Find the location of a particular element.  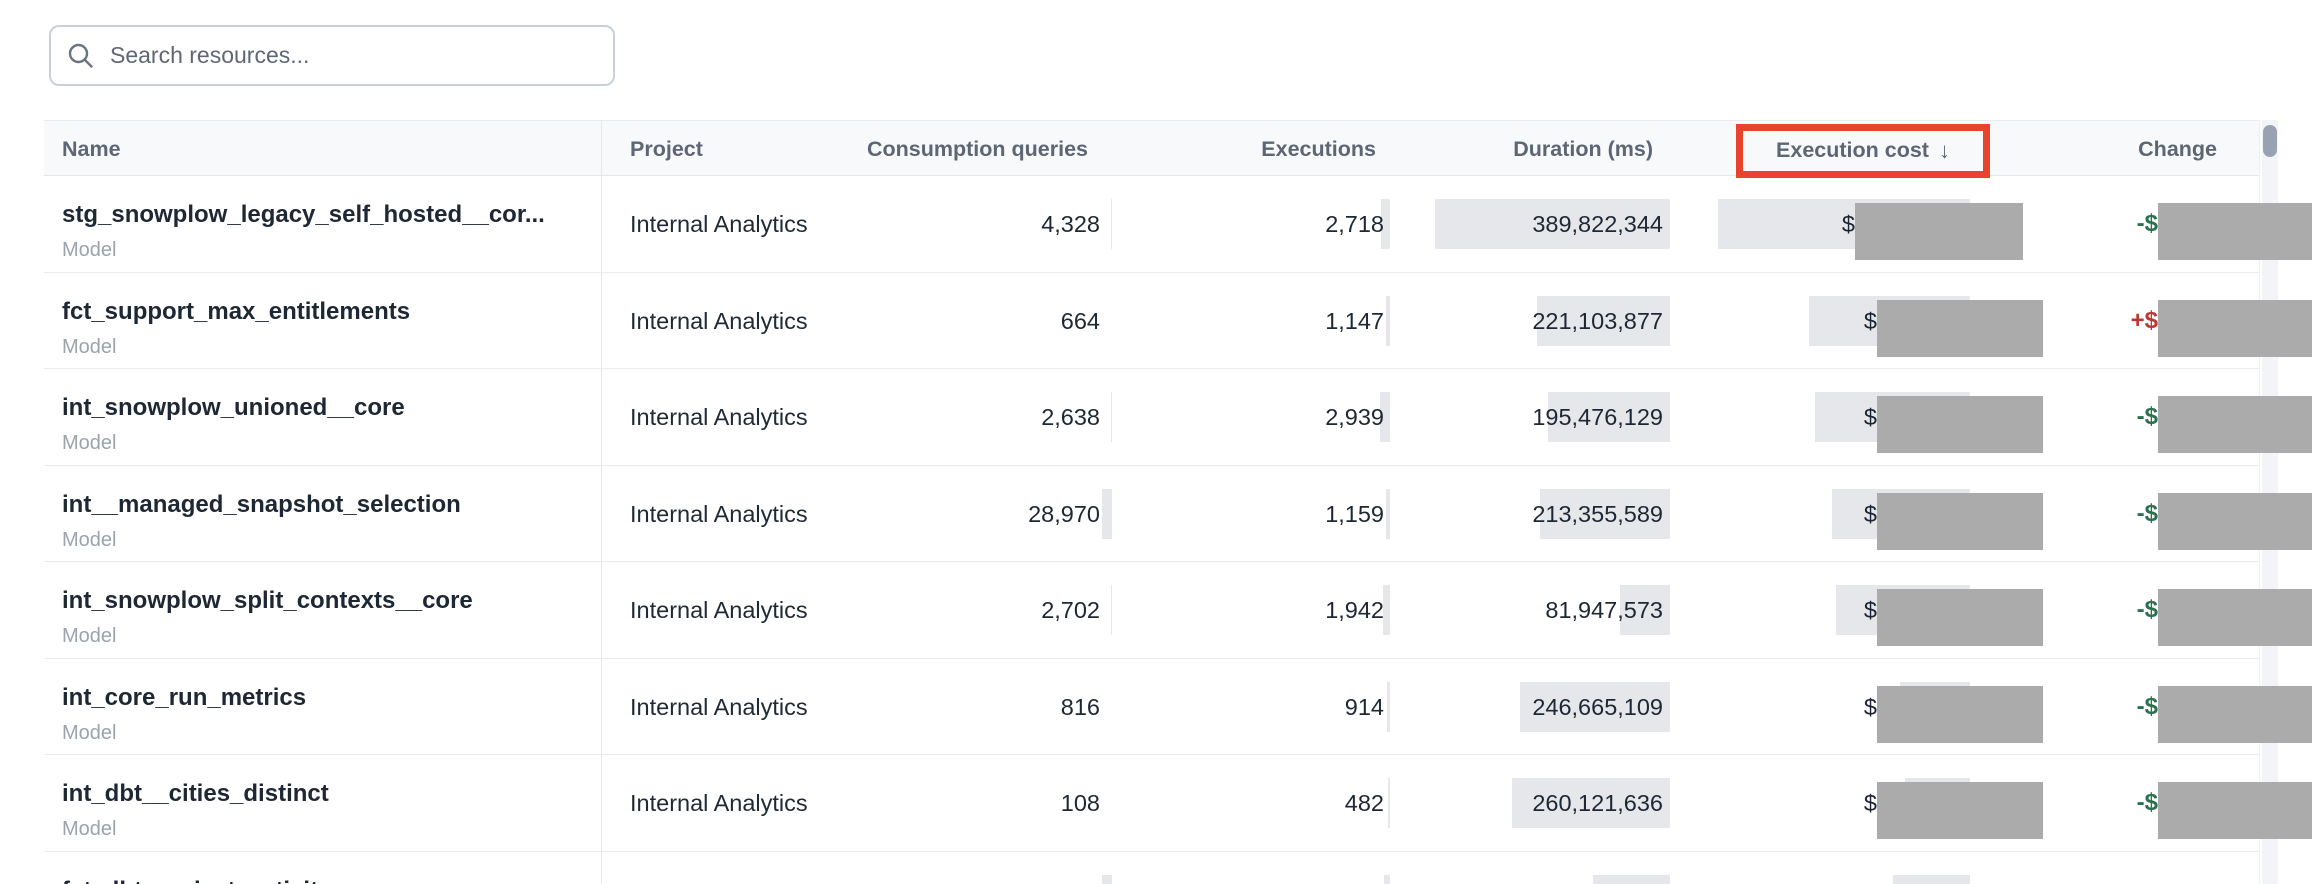

consumption-queries-value: 108 is located at coordinates (1080, 803).